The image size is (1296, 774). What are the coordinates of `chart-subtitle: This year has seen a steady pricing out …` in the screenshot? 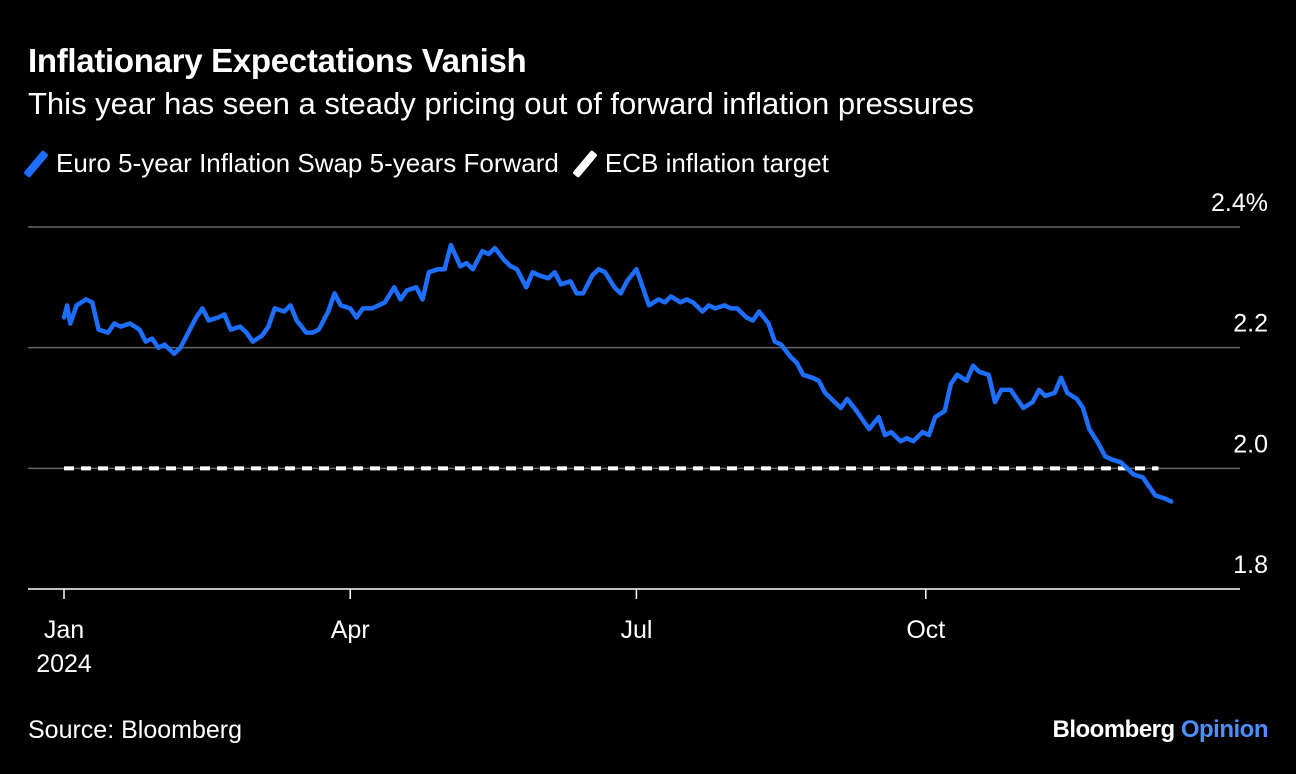 It's located at (501, 103).